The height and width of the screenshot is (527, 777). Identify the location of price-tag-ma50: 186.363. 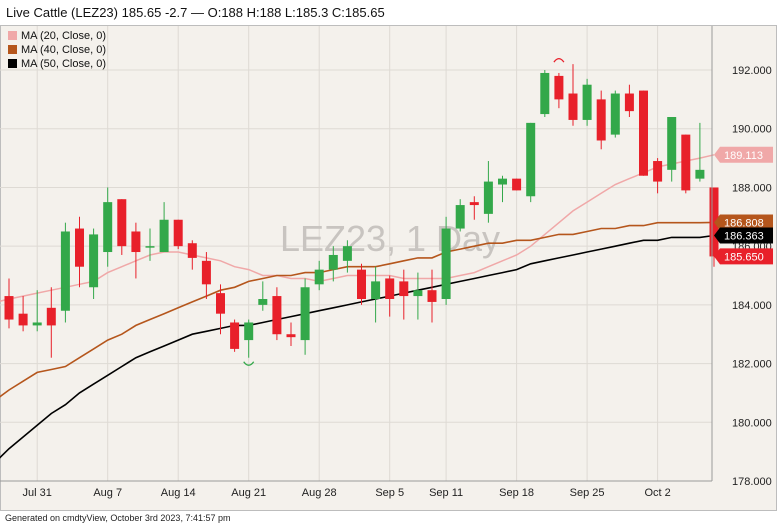
(743, 235).